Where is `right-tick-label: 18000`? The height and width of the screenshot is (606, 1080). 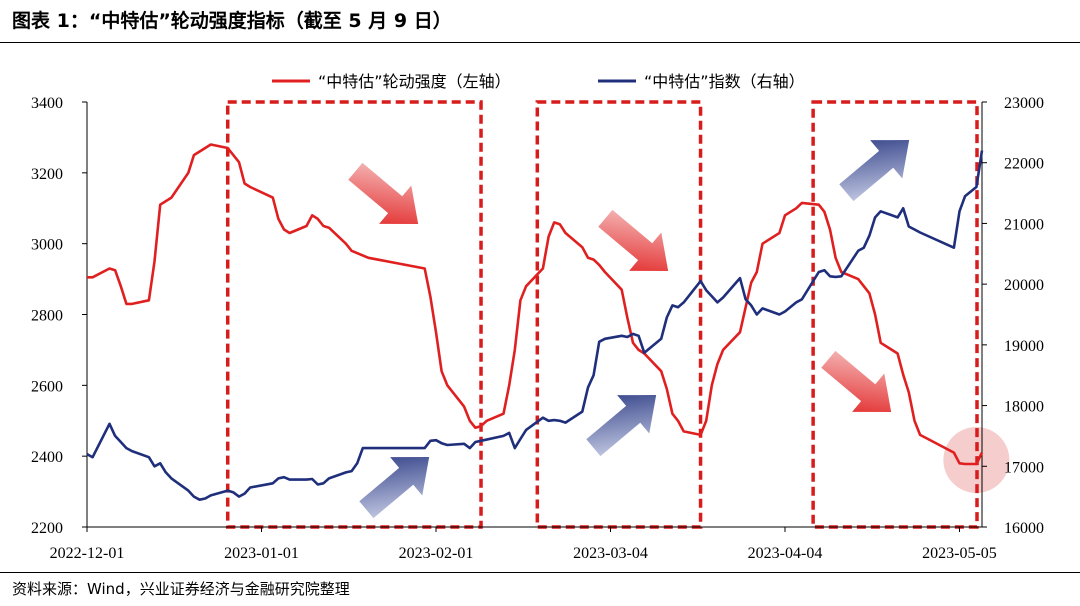
right-tick-label: 18000 is located at coordinates (1024, 407).